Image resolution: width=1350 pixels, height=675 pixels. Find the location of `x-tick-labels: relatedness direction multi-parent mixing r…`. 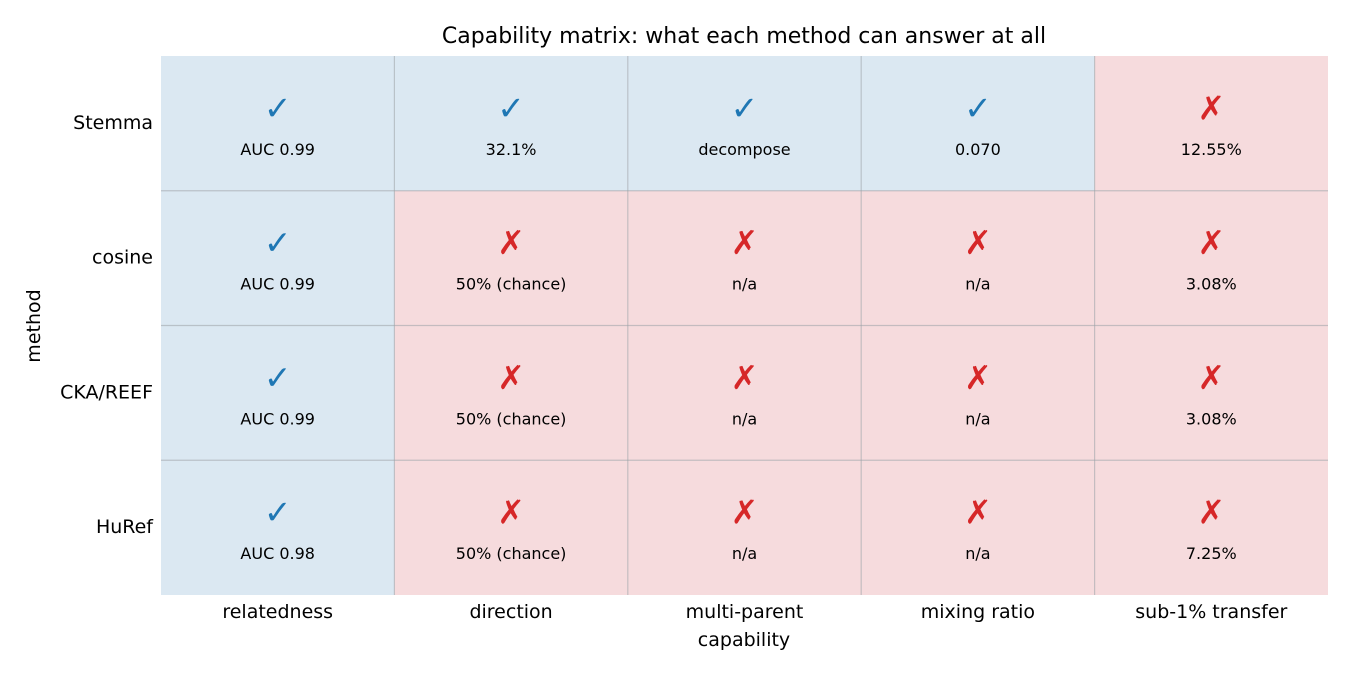

x-tick-labels: relatedness direction multi-parent mixing r… is located at coordinates (754, 612).